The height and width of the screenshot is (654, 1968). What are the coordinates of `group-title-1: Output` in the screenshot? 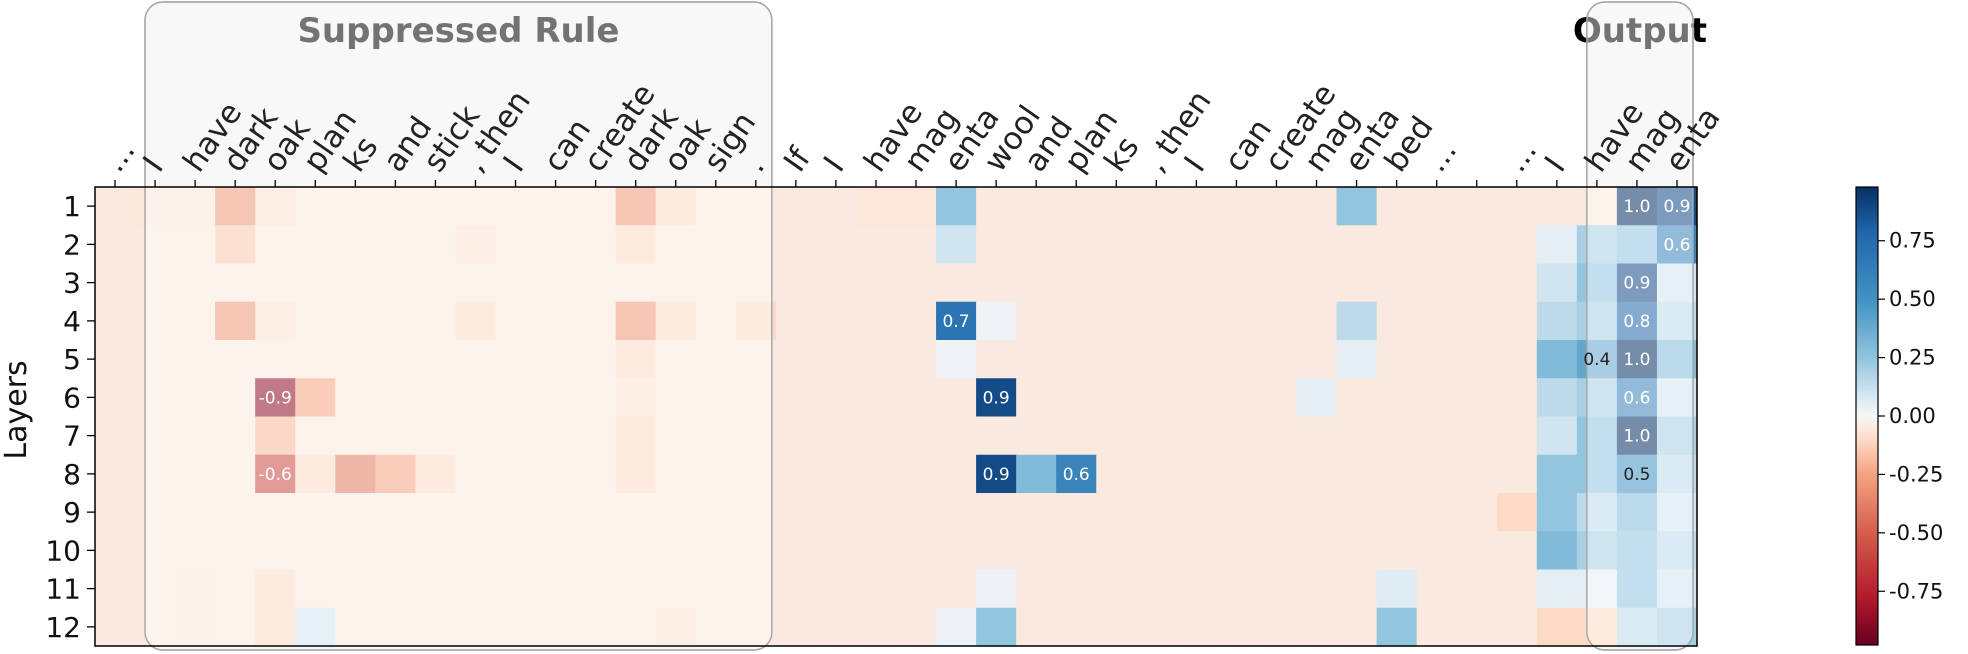 It's located at (1640, 31).